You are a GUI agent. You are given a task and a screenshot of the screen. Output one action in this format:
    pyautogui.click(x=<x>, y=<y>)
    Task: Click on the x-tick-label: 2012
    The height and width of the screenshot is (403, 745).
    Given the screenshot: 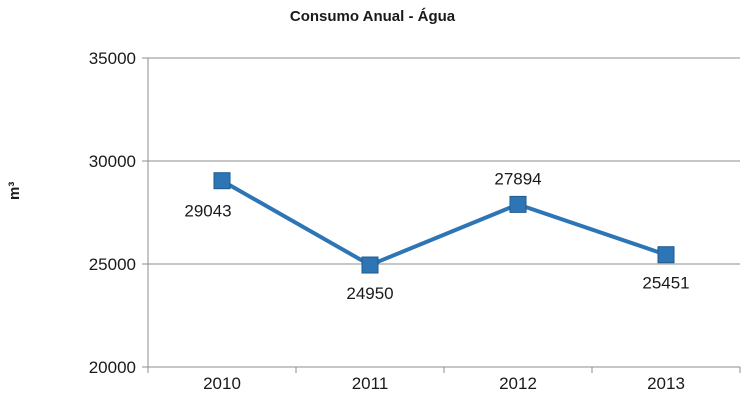 What is the action you would take?
    pyautogui.click(x=518, y=383)
    